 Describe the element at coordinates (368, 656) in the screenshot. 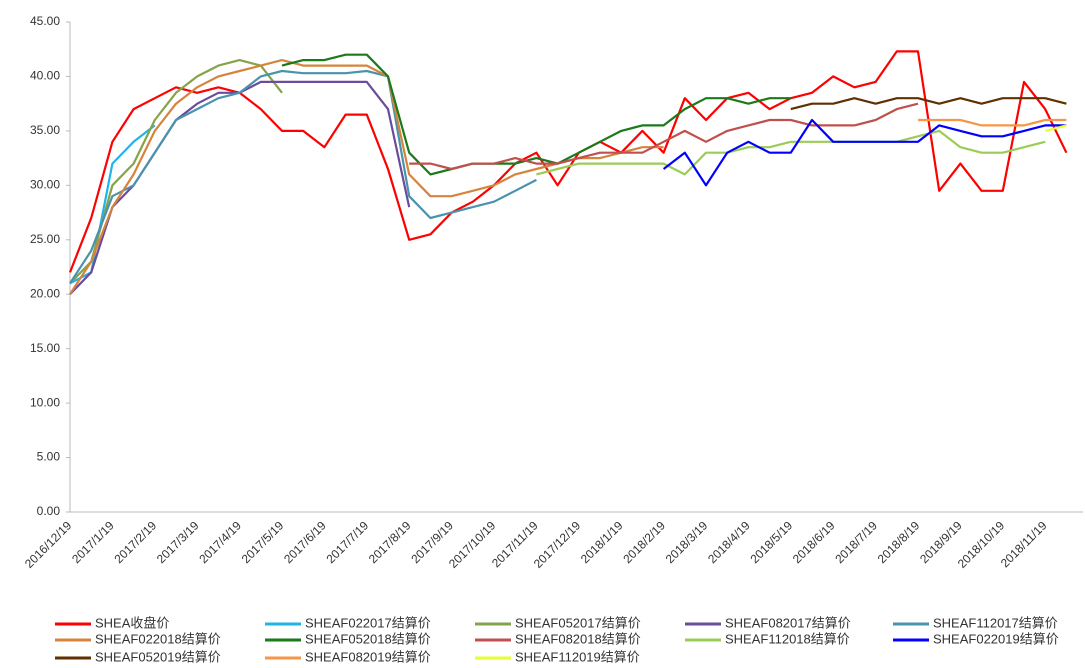

I see `legend-label: SHEAF082019结算价` at that location.